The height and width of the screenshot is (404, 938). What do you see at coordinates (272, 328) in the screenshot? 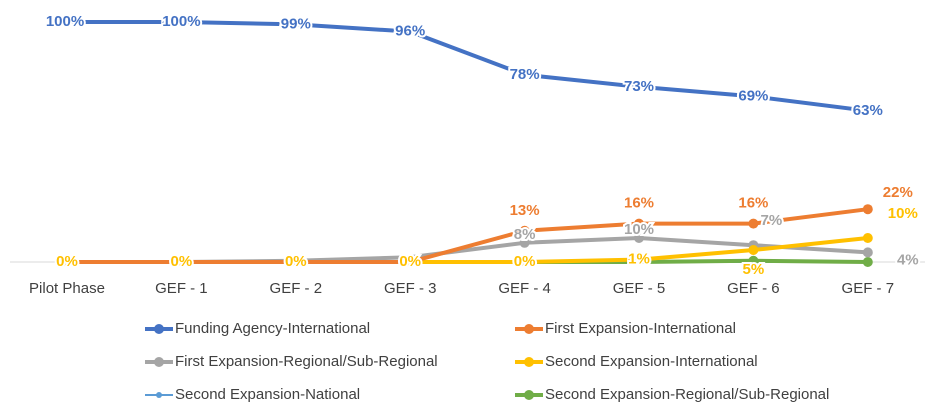
I see `legend-label: Funding Agency-International` at bounding box center [272, 328].